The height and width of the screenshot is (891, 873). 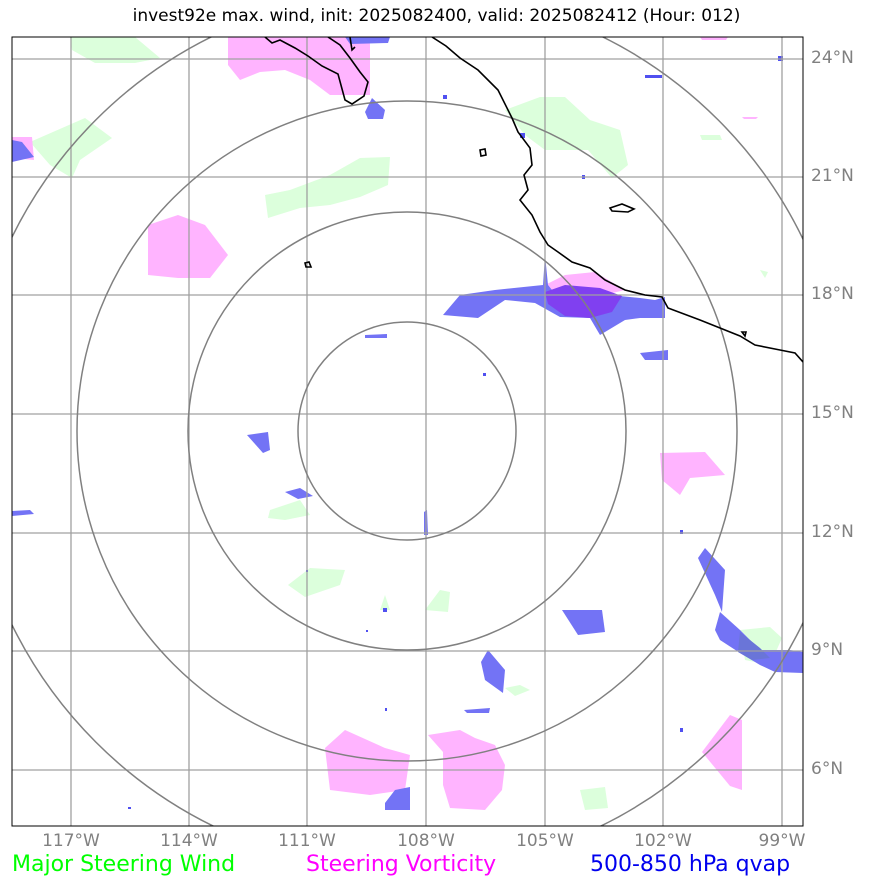 I want to click on legend-steering-wind: Major Steering Wind, so click(x=124, y=864).